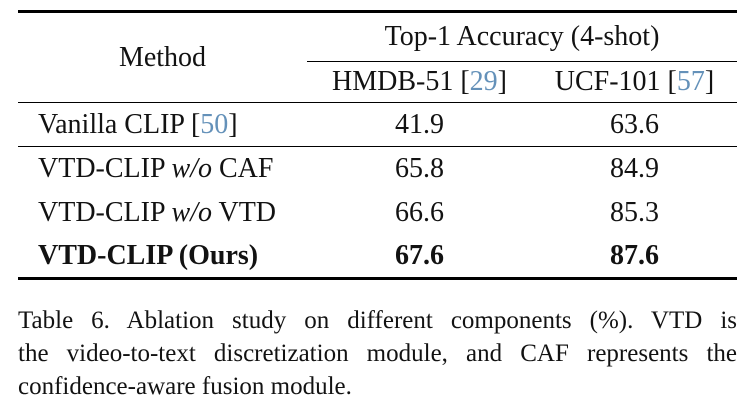 Image resolution: width=755 pixels, height=411 pixels. Describe the element at coordinates (483, 81) in the screenshot. I see `hmdb-citation-link: 29` at that location.